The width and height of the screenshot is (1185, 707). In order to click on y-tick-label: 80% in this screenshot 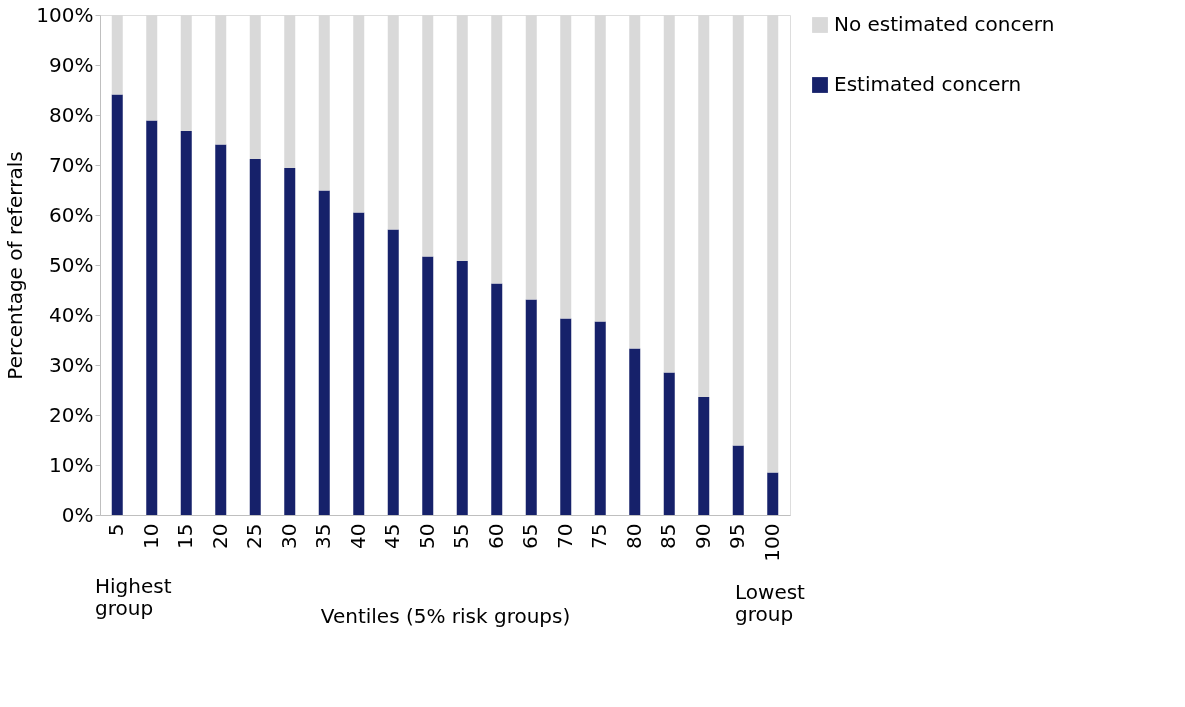, I will do `click(71, 114)`.